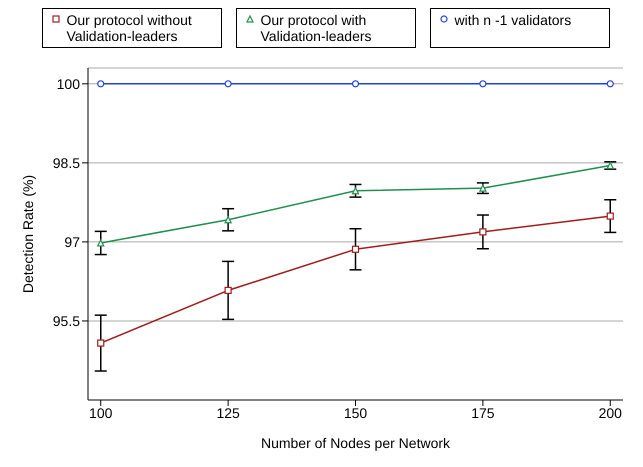 This screenshot has height=467, width=643. What do you see at coordinates (68, 84) in the screenshot?
I see `y-tick-label: 100` at bounding box center [68, 84].